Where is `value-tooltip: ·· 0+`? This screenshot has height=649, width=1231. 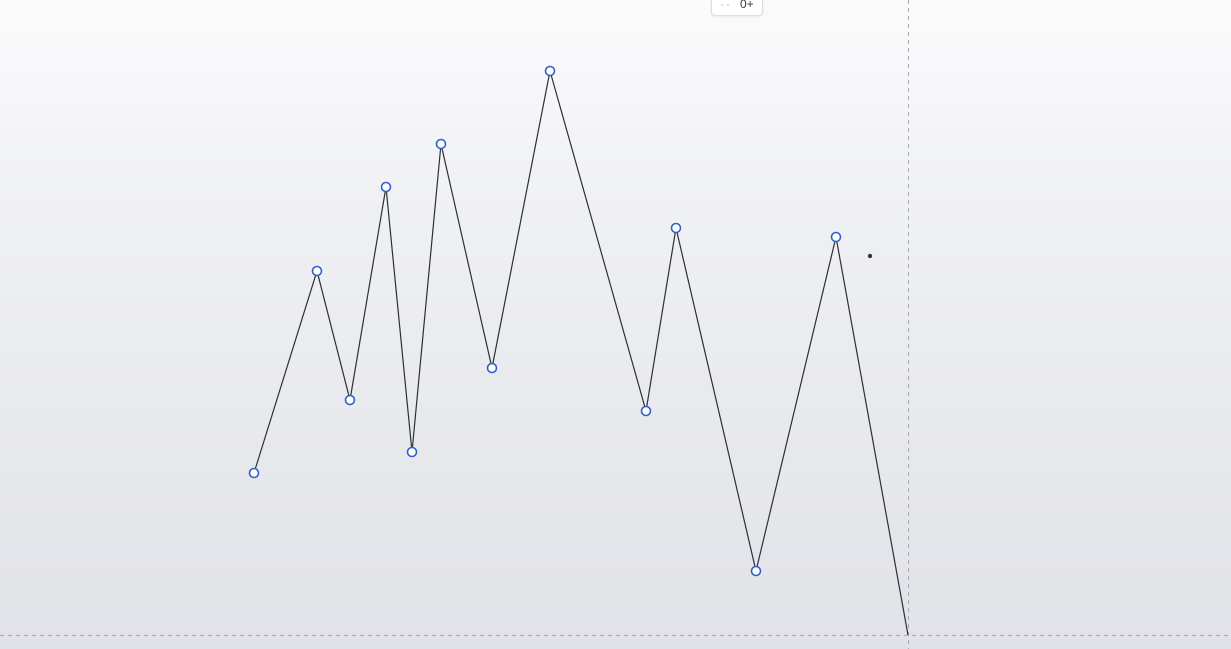
value-tooltip: ·· 0+ is located at coordinates (737, 8).